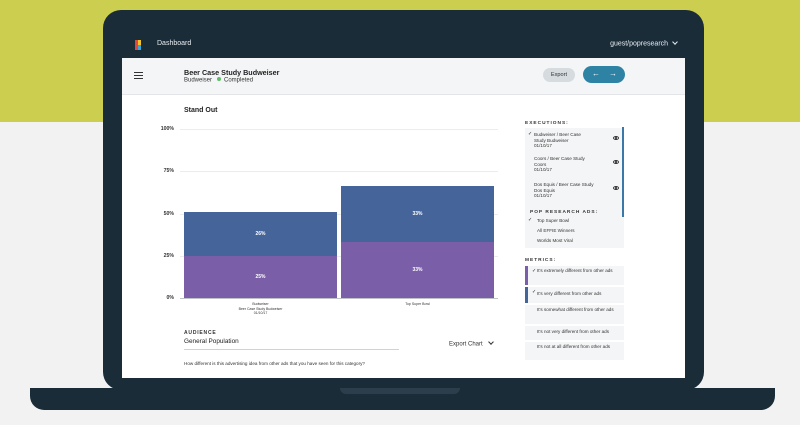 The width and height of the screenshot is (800, 425). What do you see at coordinates (138, 45) in the screenshot?
I see `logo-icon` at bounding box center [138, 45].